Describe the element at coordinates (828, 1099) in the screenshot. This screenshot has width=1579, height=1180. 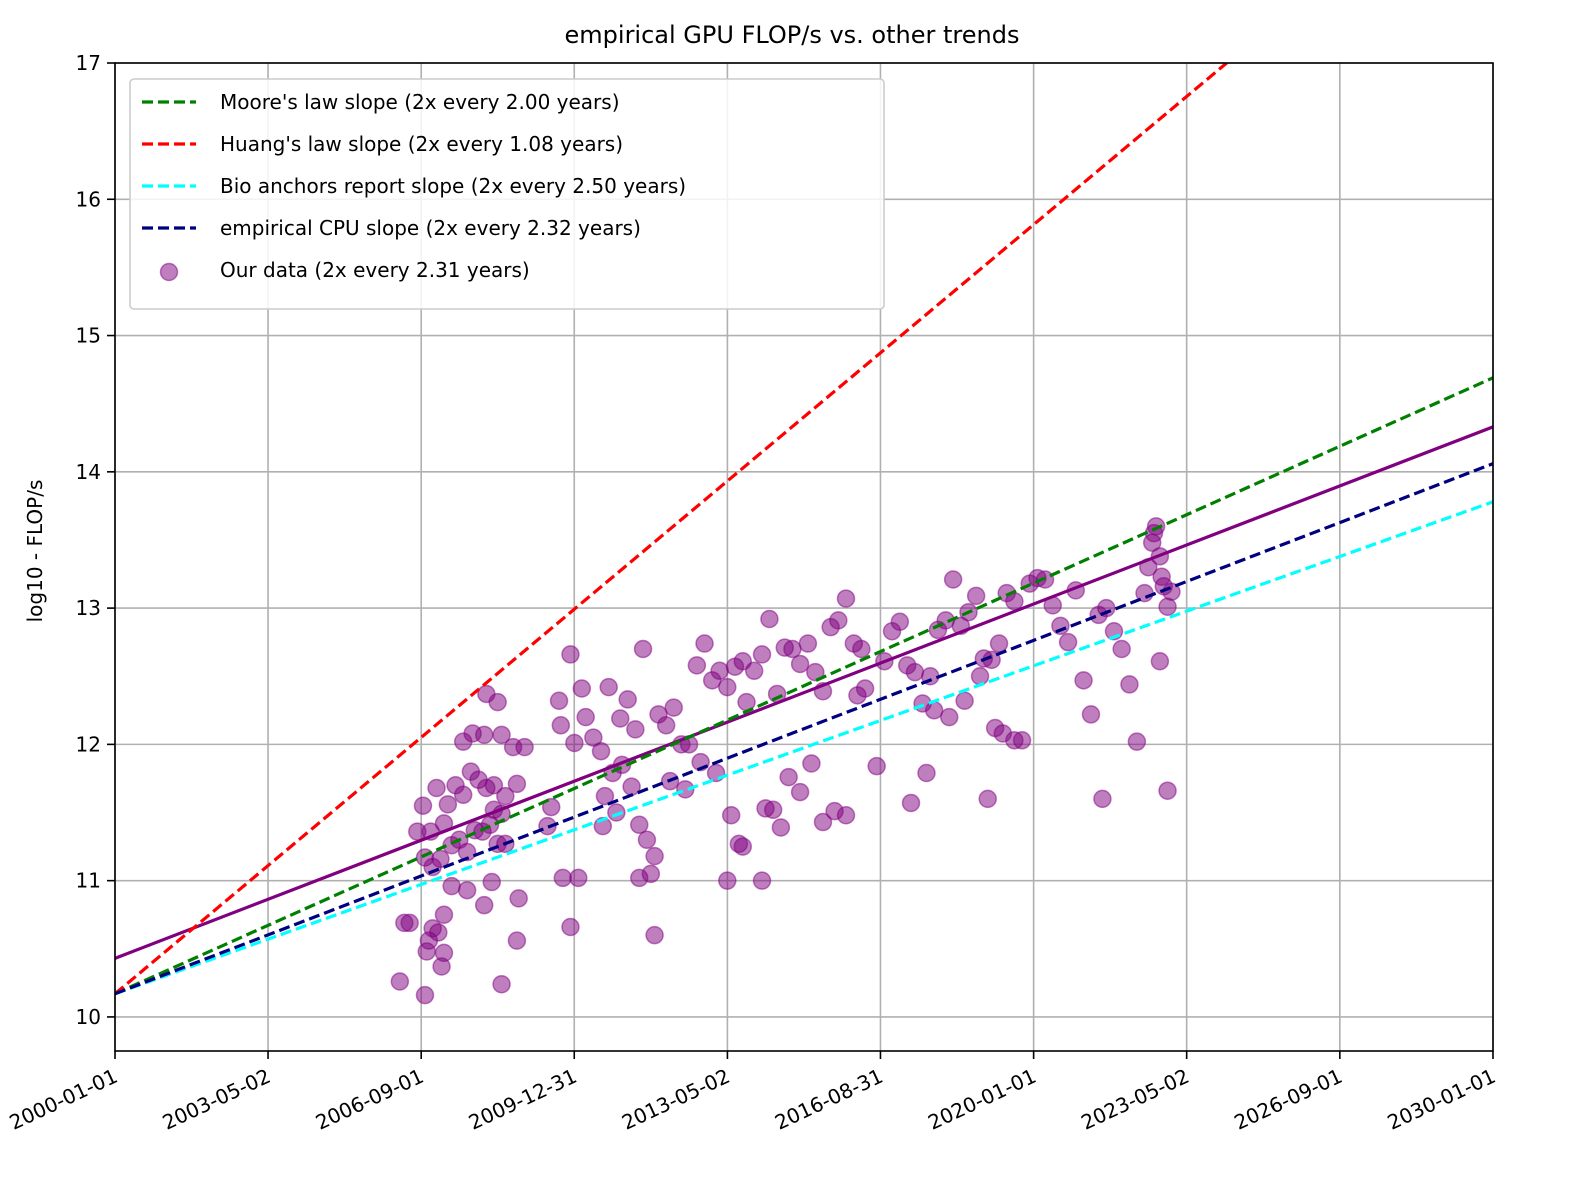
I see `x-tick-label: 2016-08-31` at that location.